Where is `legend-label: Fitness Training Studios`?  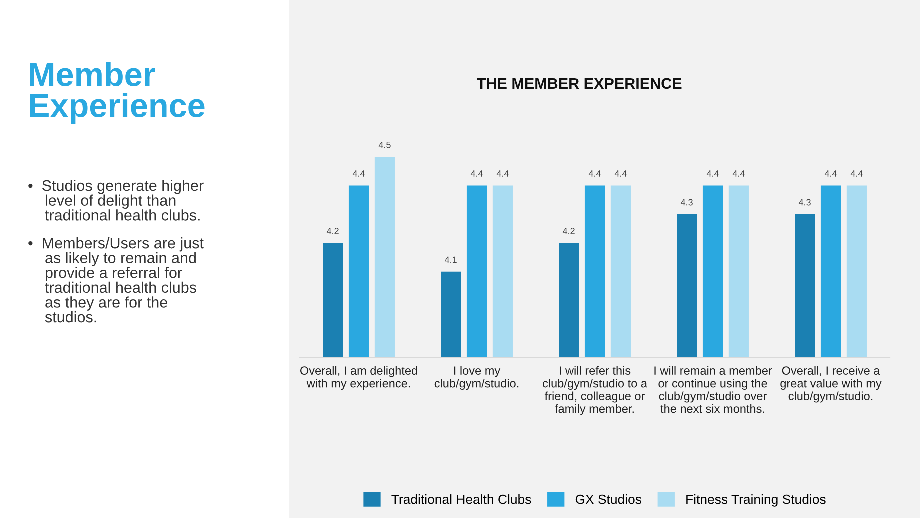
legend-label: Fitness Training Studios is located at coordinates (756, 500).